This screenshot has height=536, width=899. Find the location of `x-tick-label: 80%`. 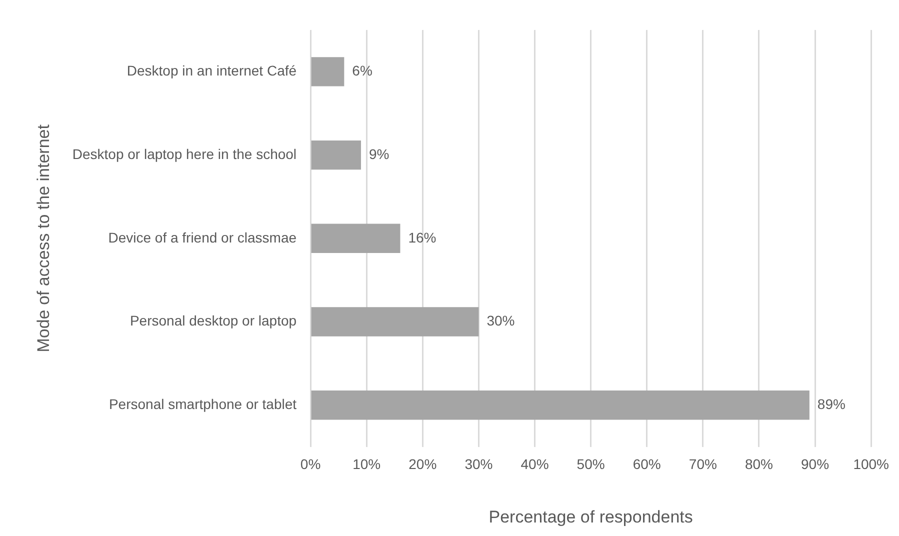

x-tick-label: 80% is located at coordinates (758, 464).